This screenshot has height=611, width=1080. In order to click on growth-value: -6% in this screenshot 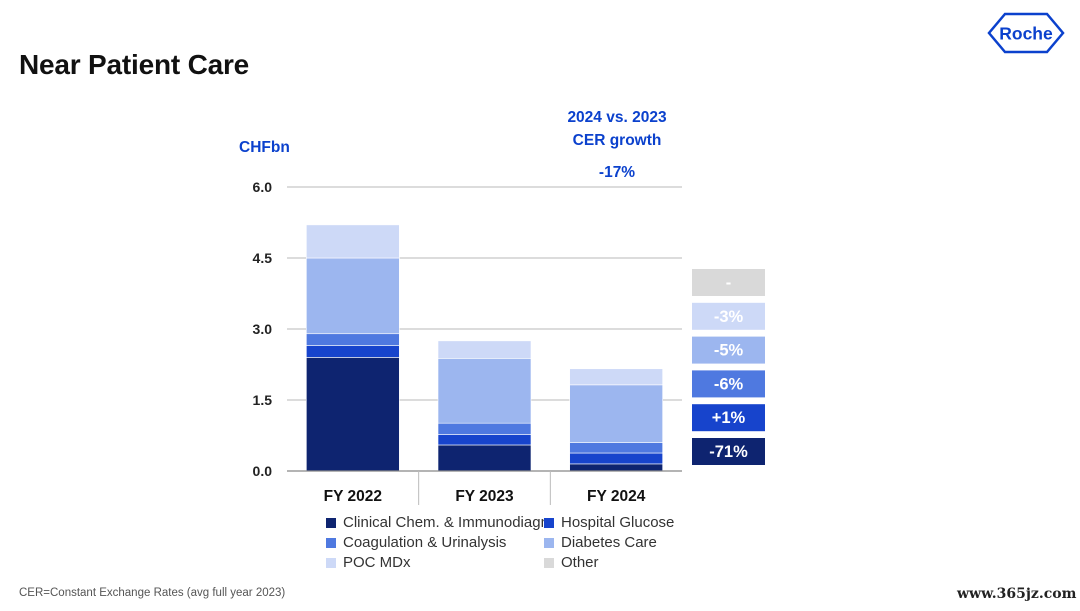, I will do `click(729, 384)`.